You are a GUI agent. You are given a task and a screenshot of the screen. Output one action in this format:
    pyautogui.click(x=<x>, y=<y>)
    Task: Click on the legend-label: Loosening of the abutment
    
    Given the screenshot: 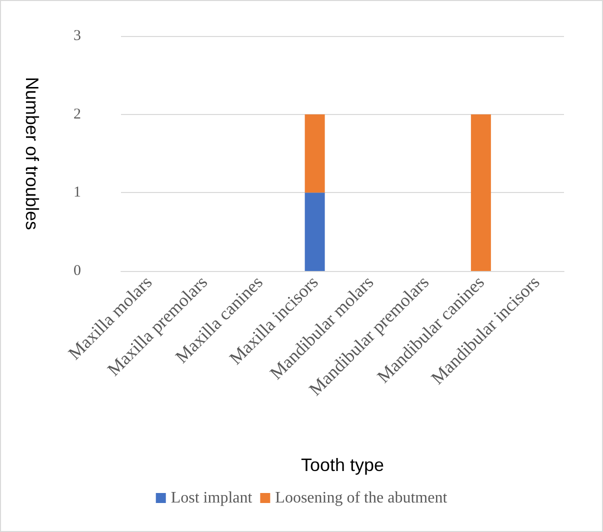 What is the action you would take?
    pyautogui.click(x=361, y=498)
    